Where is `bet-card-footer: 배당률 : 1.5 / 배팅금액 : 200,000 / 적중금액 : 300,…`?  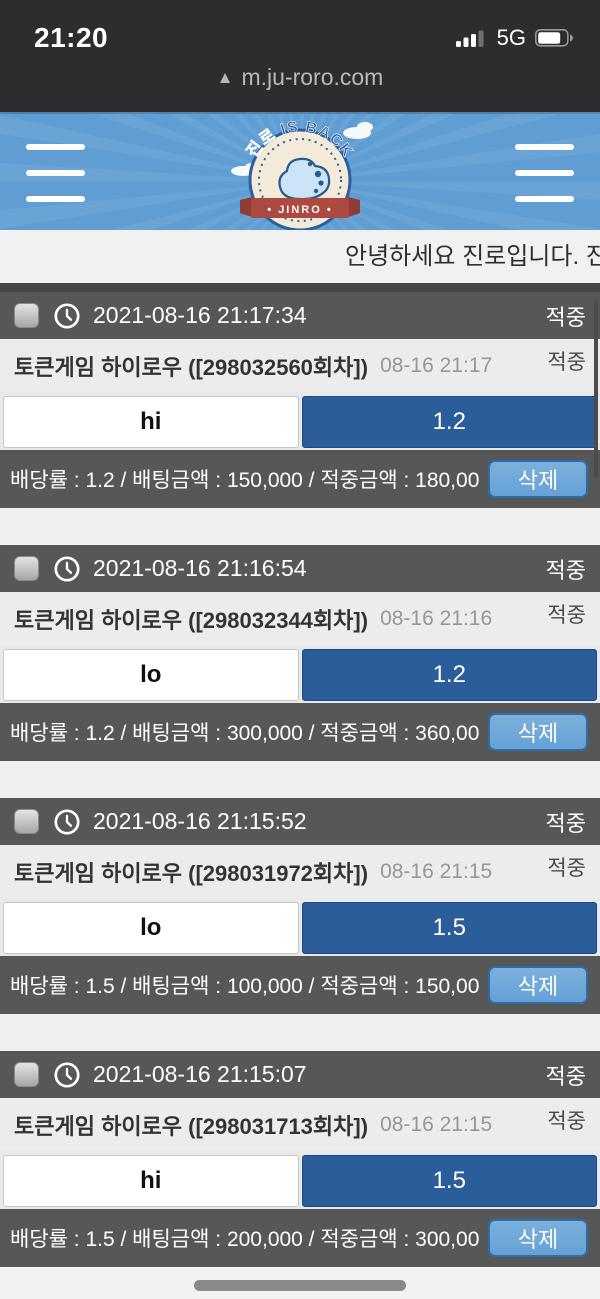 bet-card-footer: 배당률 : 1.5 / 배팅금액 : 200,000 / 적중금액 : 300,… is located at coordinates (300, 1238).